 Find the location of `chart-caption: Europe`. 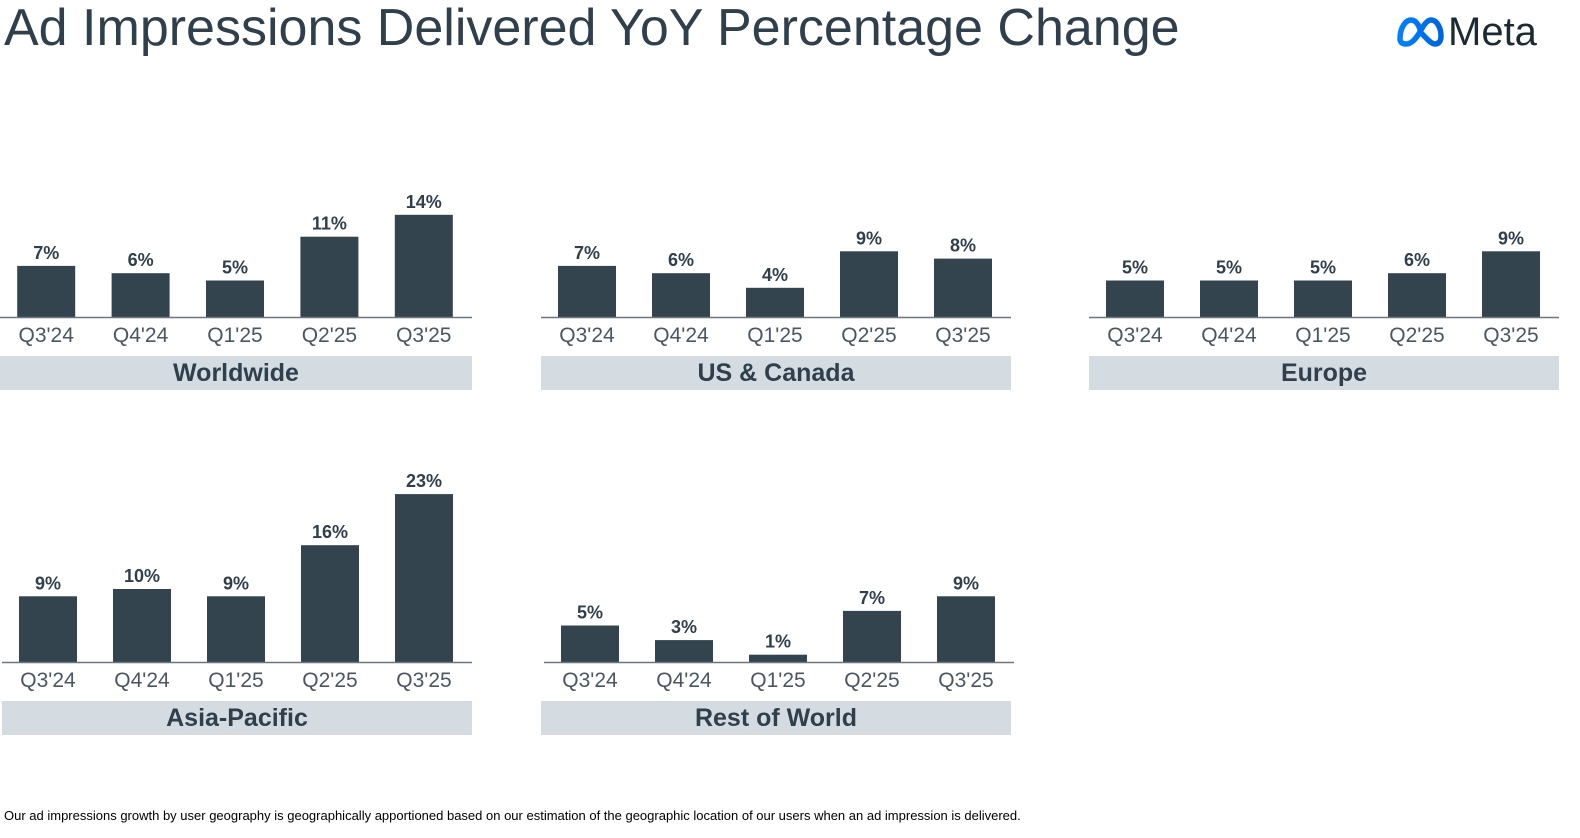

chart-caption: Europe is located at coordinates (1324, 373).